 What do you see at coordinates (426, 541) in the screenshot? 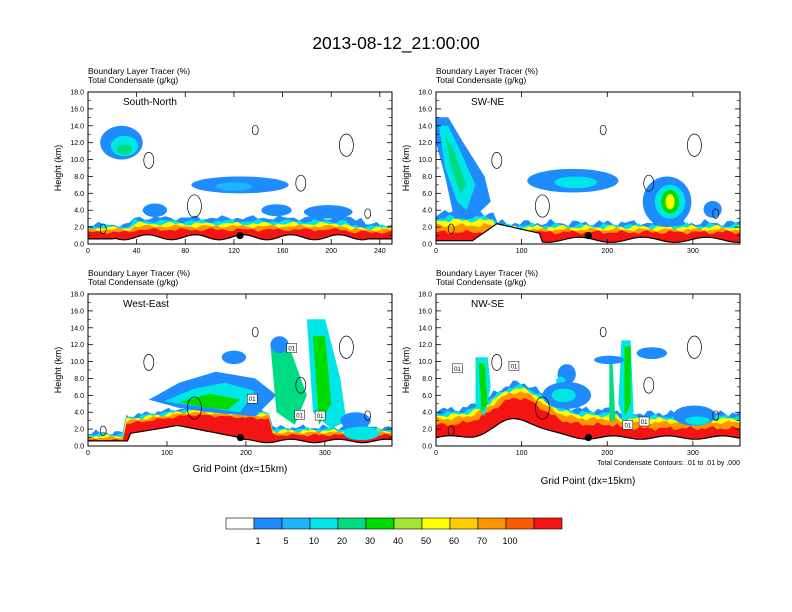
I see `colorbar-label: 50` at bounding box center [426, 541].